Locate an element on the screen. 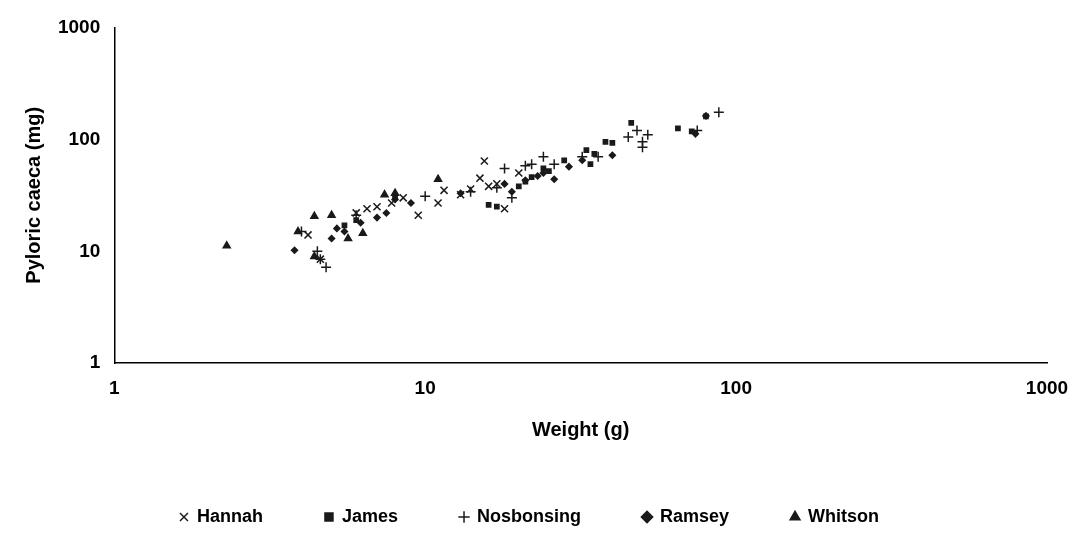 This screenshot has height=550, width=1085. y-tick-label: 100 is located at coordinates (84, 138).